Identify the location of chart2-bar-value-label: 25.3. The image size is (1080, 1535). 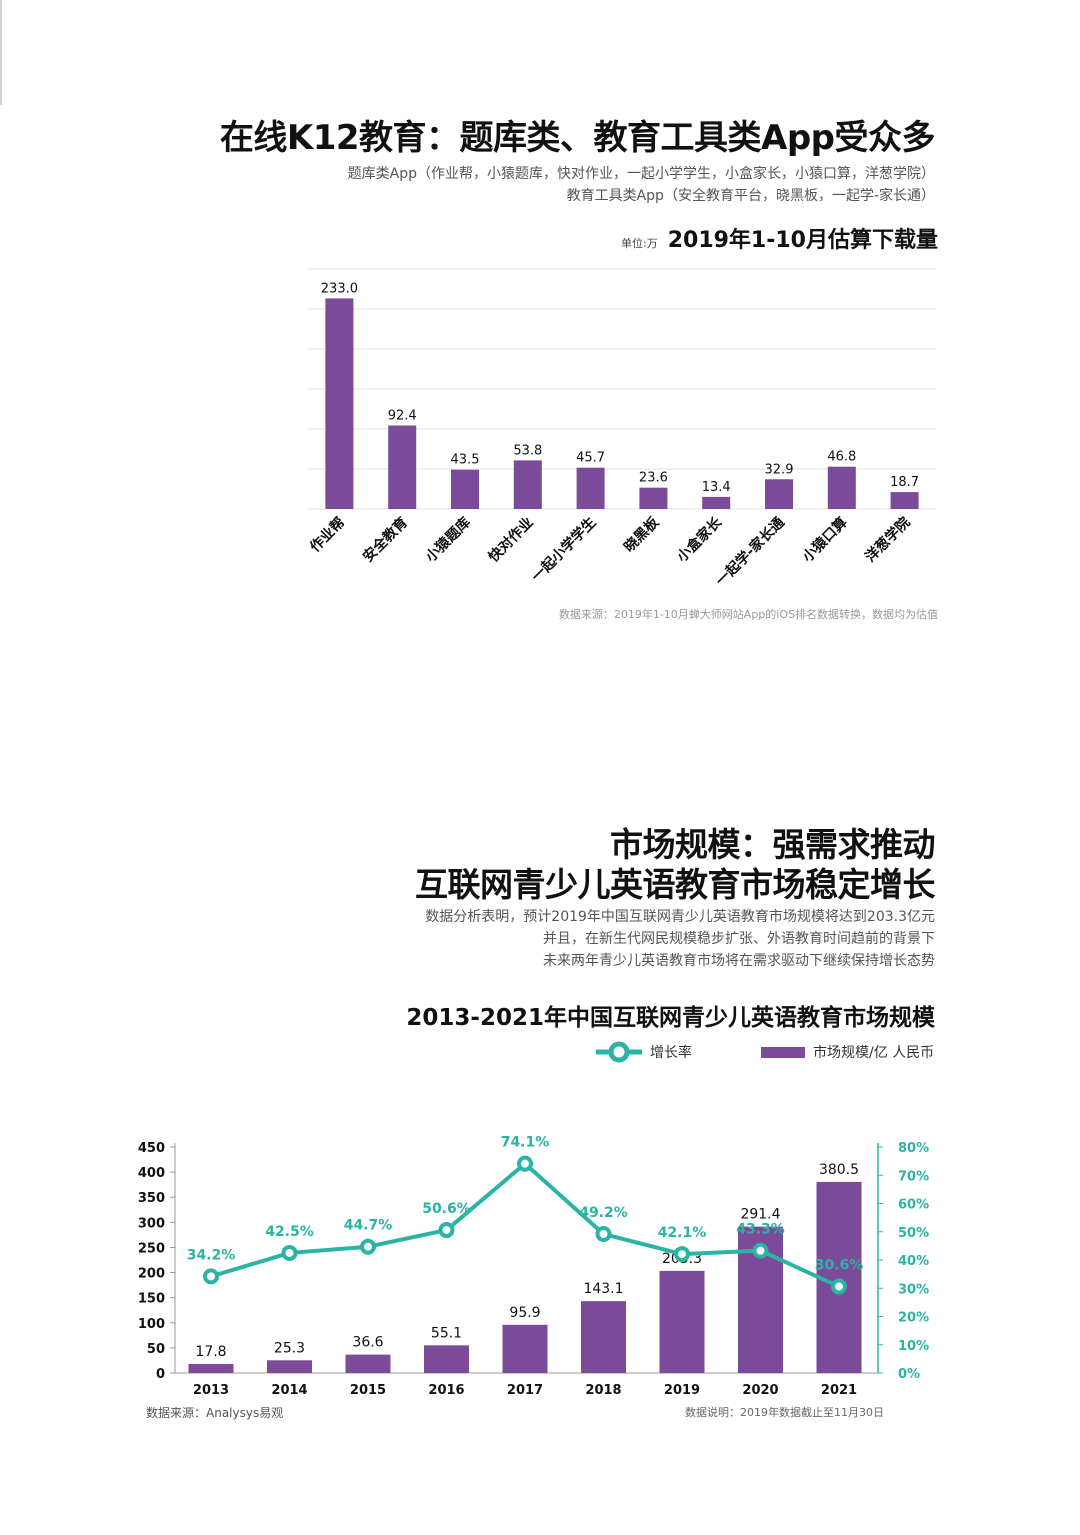
(289, 1348).